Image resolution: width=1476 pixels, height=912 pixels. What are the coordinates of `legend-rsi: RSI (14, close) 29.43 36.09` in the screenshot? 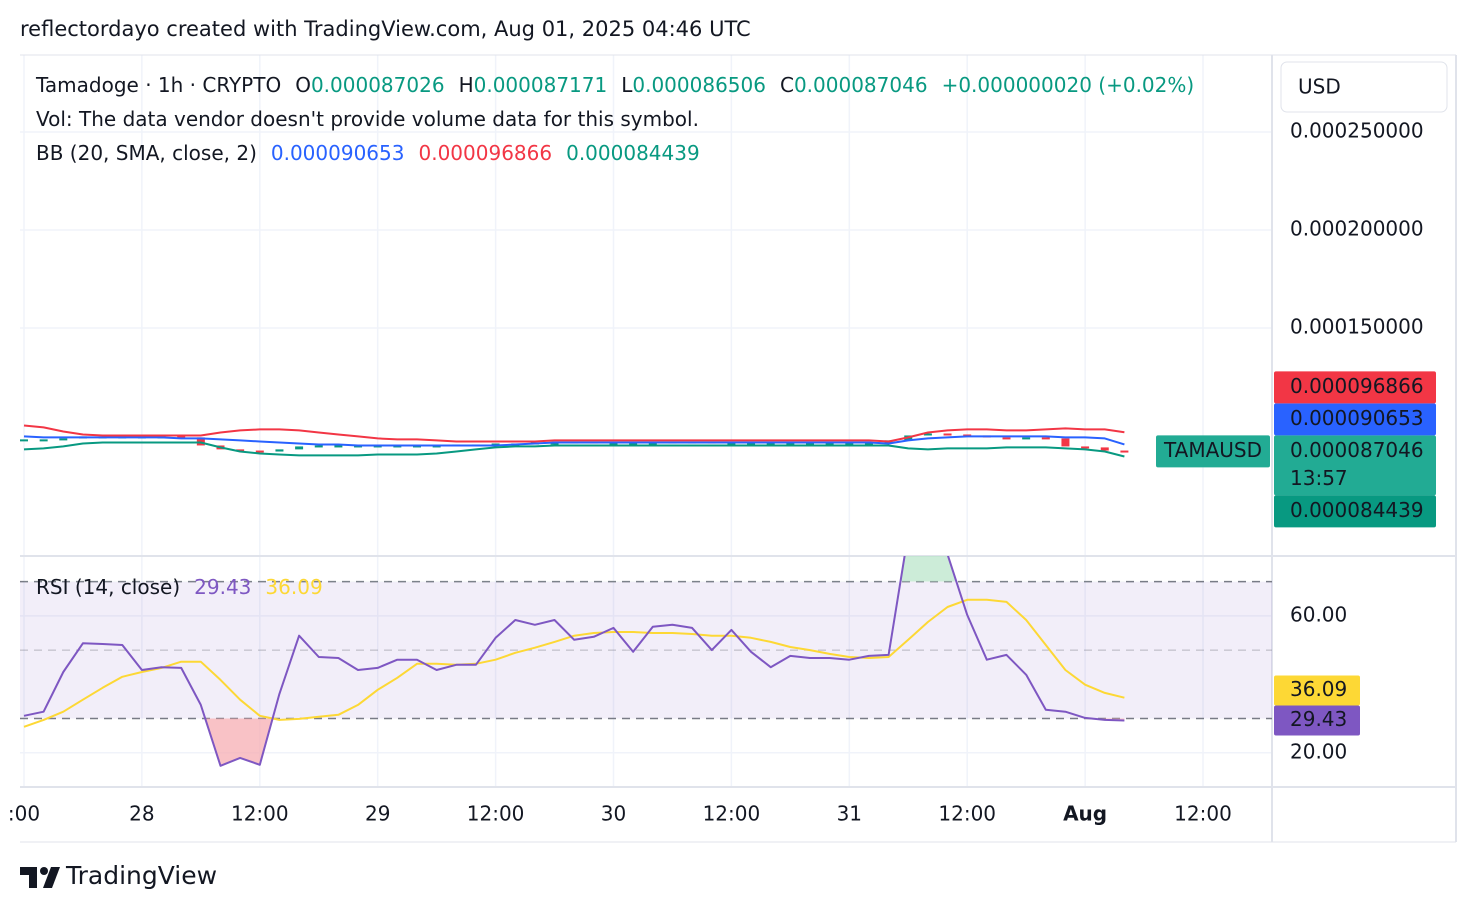 It's located at (179, 587).